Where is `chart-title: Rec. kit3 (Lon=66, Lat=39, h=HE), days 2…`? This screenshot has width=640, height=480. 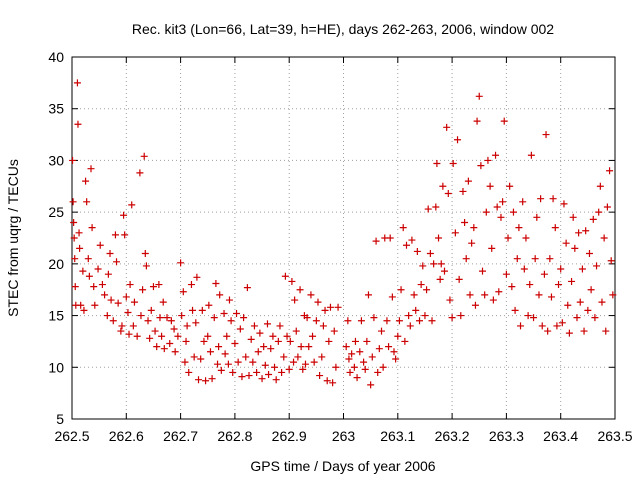
chart-title: Rec. kit3 (Lon=66, Lat=39, h=HE), days 2… is located at coordinates (343, 29).